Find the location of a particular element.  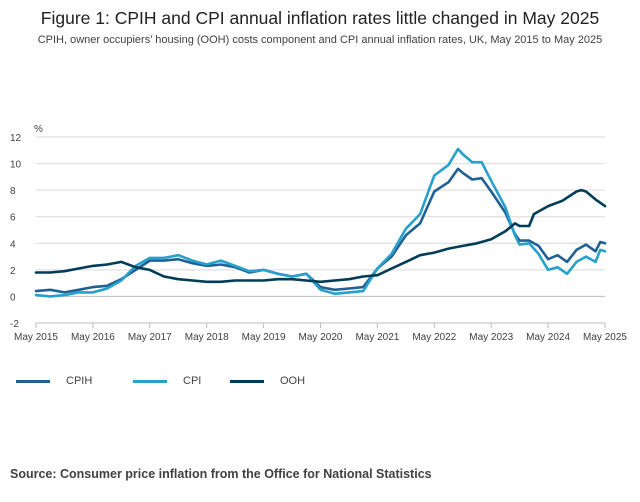

x-tick-label: May 2017 is located at coordinates (150, 337).